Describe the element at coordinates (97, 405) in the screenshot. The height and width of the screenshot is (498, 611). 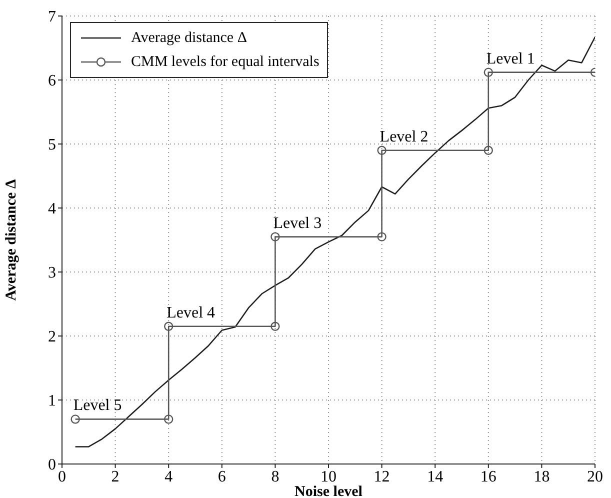
I see `annotation: Level 5` at that location.